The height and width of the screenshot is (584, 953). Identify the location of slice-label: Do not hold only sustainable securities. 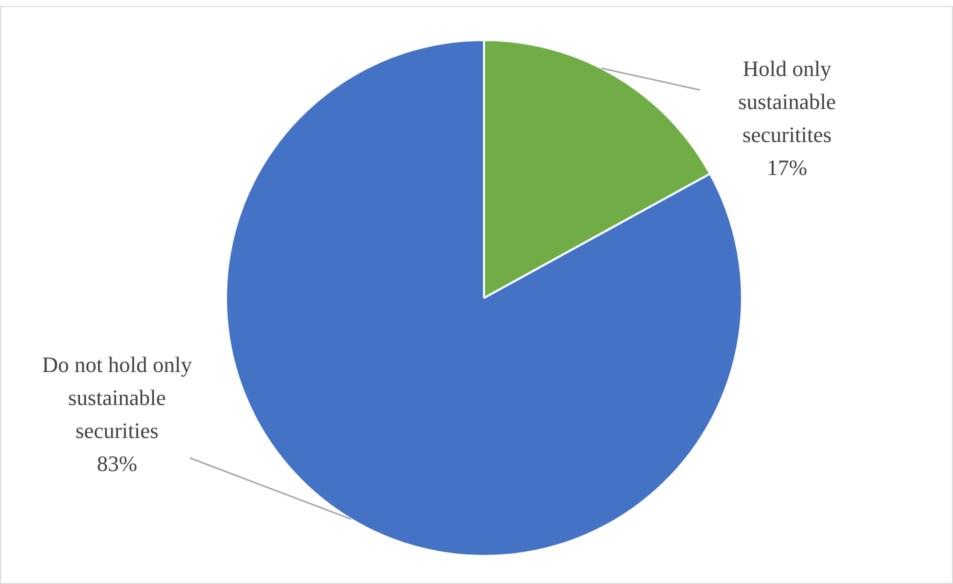
(117, 397).